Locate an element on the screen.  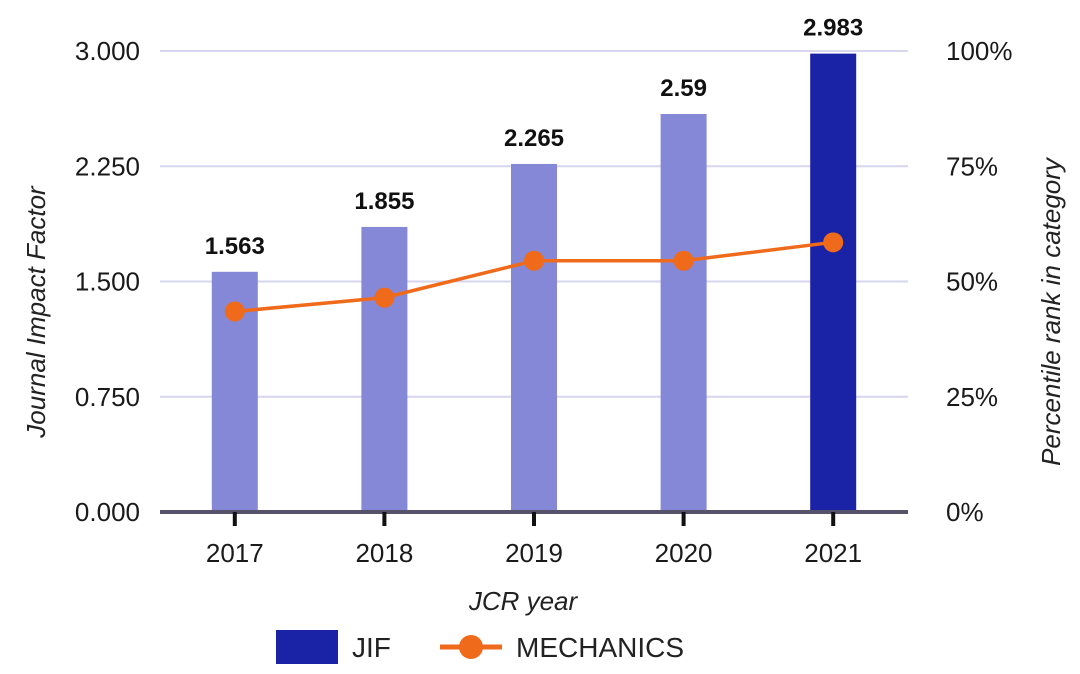
y2-tick-label-1: 25% is located at coordinates (972, 397).